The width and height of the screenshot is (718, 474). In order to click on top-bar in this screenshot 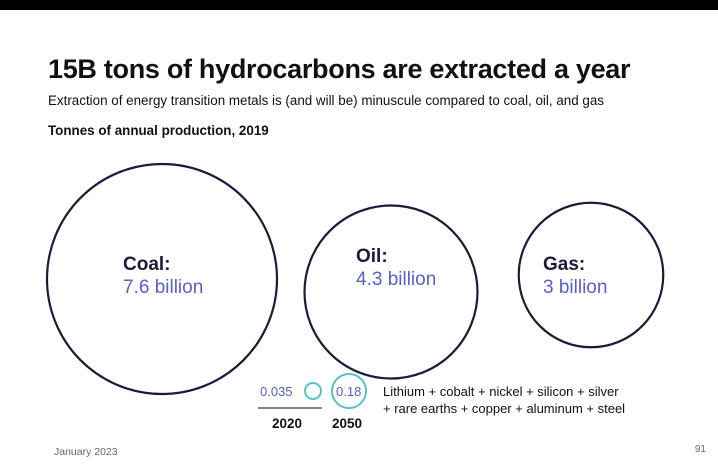, I will do `click(359, 5)`.